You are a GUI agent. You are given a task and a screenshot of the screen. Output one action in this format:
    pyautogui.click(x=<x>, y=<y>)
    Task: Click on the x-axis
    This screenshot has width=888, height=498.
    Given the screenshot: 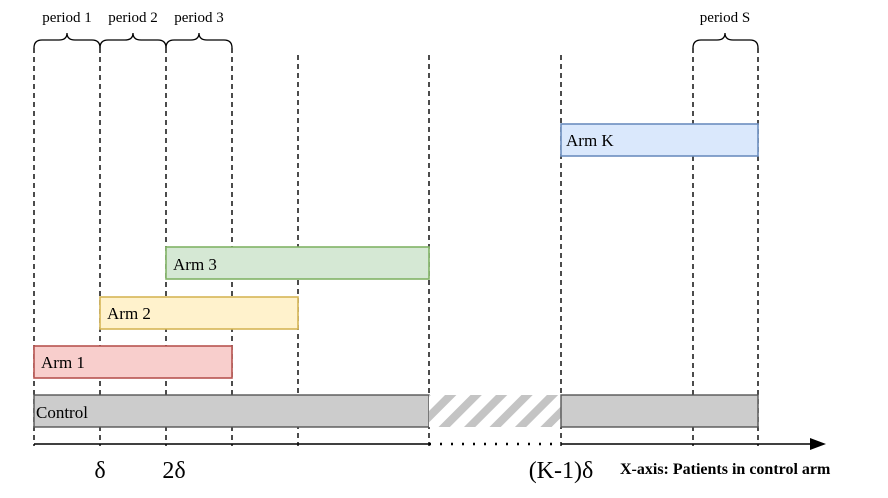 What is the action you would take?
    pyautogui.click(x=430, y=444)
    